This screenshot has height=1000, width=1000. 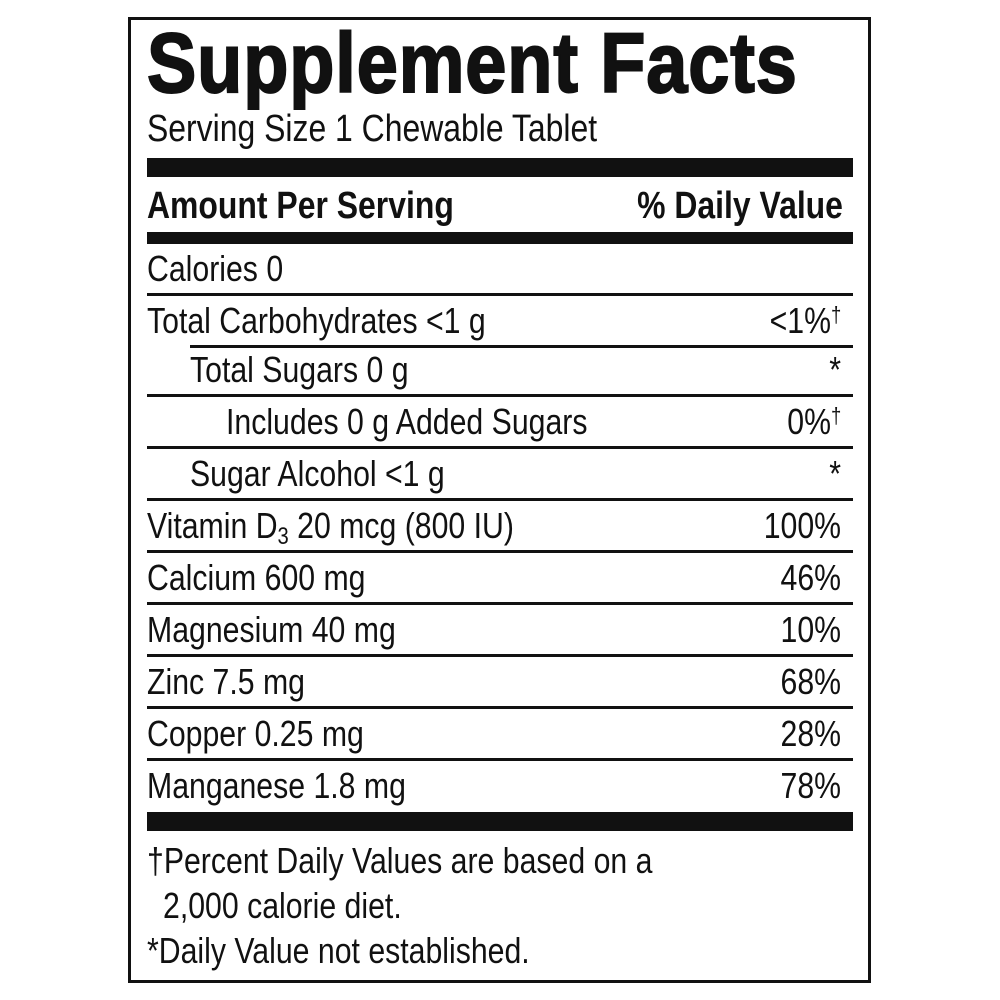 What do you see at coordinates (299, 369) in the screenshot?
I see `nutrient-label: Total Sugars 0 g` at bounding box center [299, 369].